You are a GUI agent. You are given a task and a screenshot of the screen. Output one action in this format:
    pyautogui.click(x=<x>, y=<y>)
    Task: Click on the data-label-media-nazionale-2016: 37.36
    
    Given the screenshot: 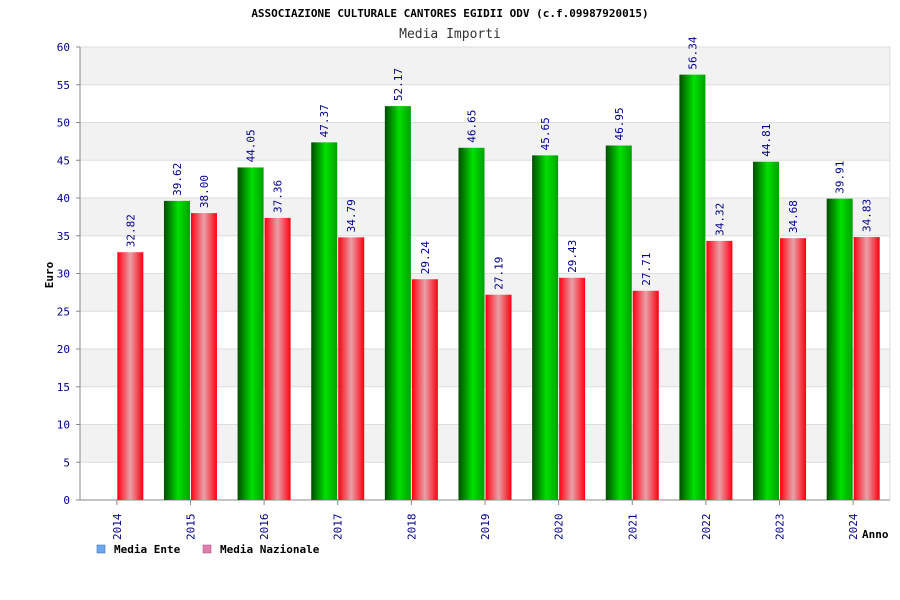 What is the action you would take?
    pyautogui.click(x=278, y=196)
    